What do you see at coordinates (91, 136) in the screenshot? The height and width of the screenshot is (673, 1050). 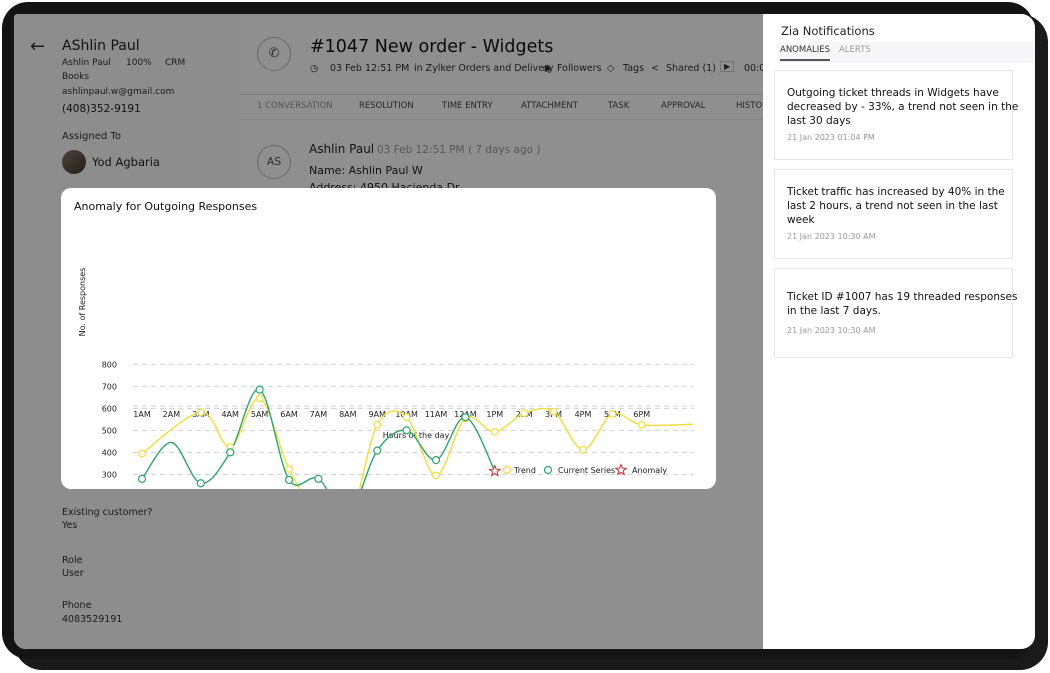 I see `assigned-to-label: Assigned To` at bounding box center [91, 136].